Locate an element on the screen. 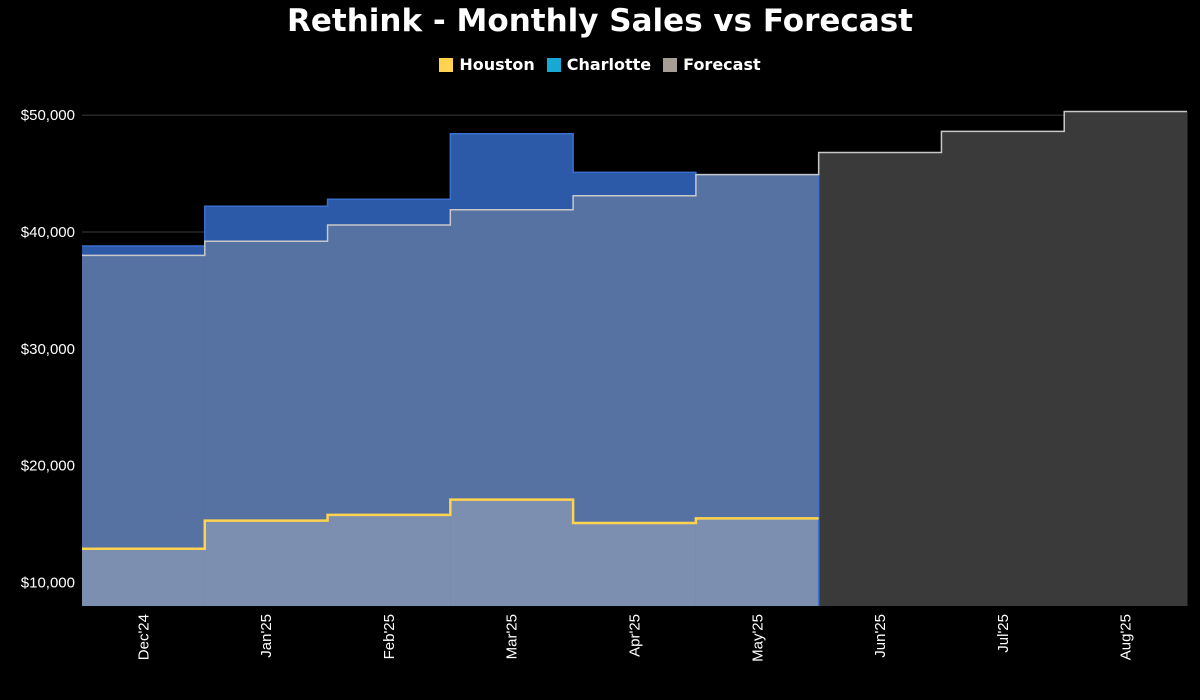  legend-item-charlotte: Charlotte is located at coordinates (599, 65).